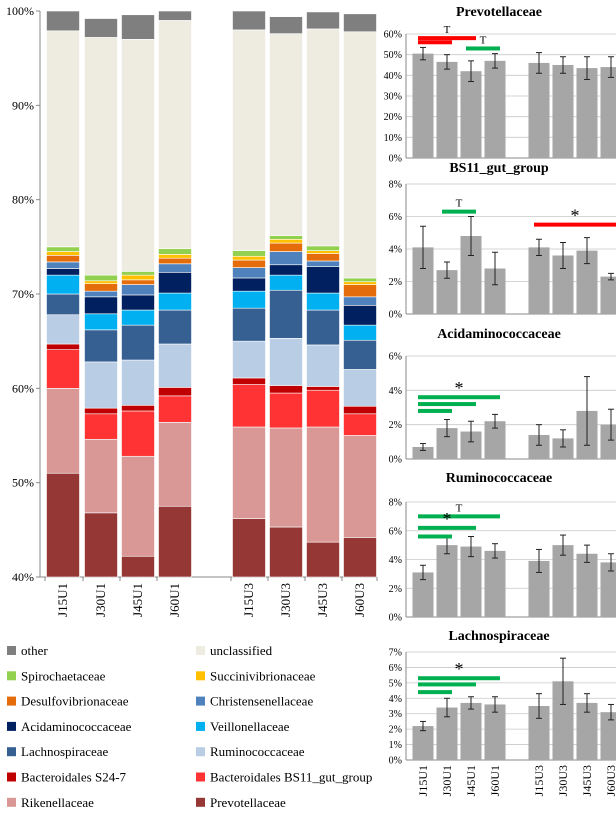  What do you see at coordinates (65, 751) in the screenshot?
I see `legend-label: Lachnospiraceae` at bounding box center [65, 751].